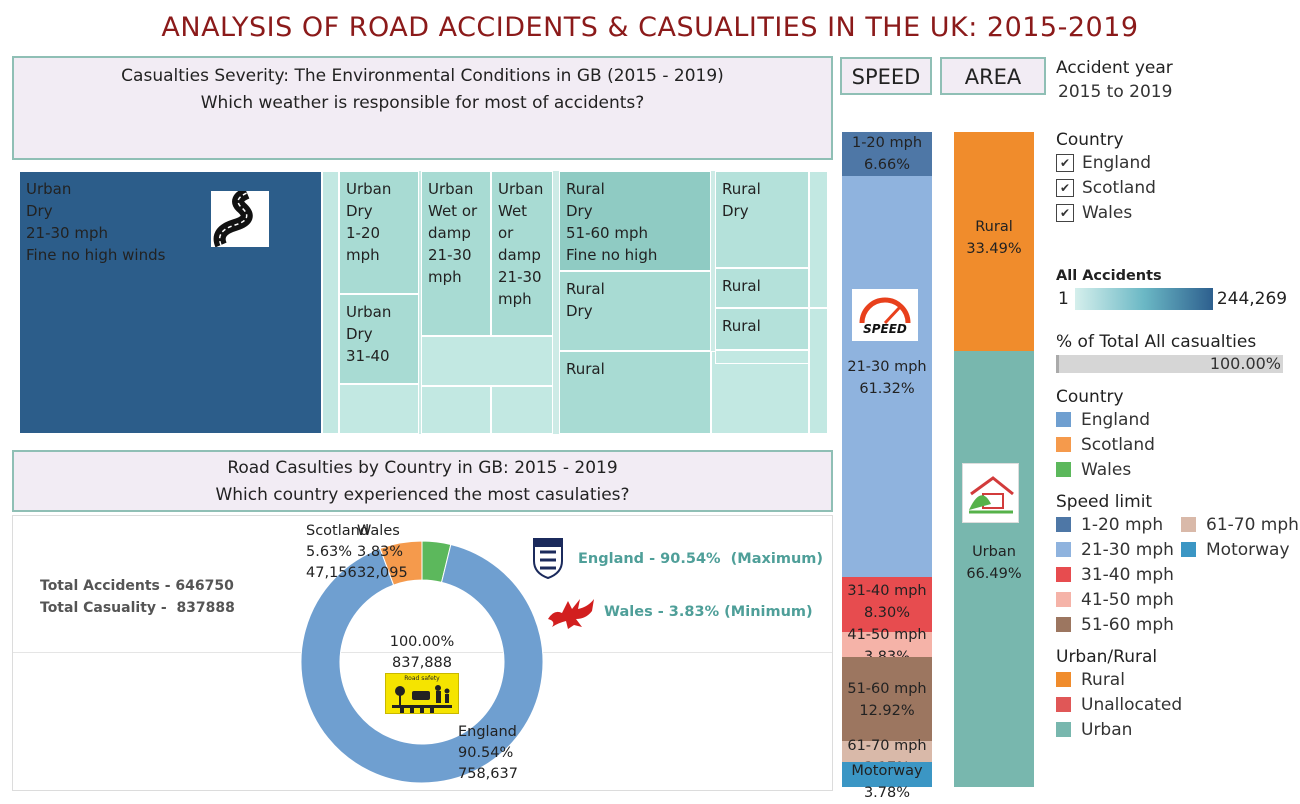 This screenshot has height=804, width=1300. Describe the element at coordinates (1116, 419) in the screenshot. I see `legend-label: England` at that location.